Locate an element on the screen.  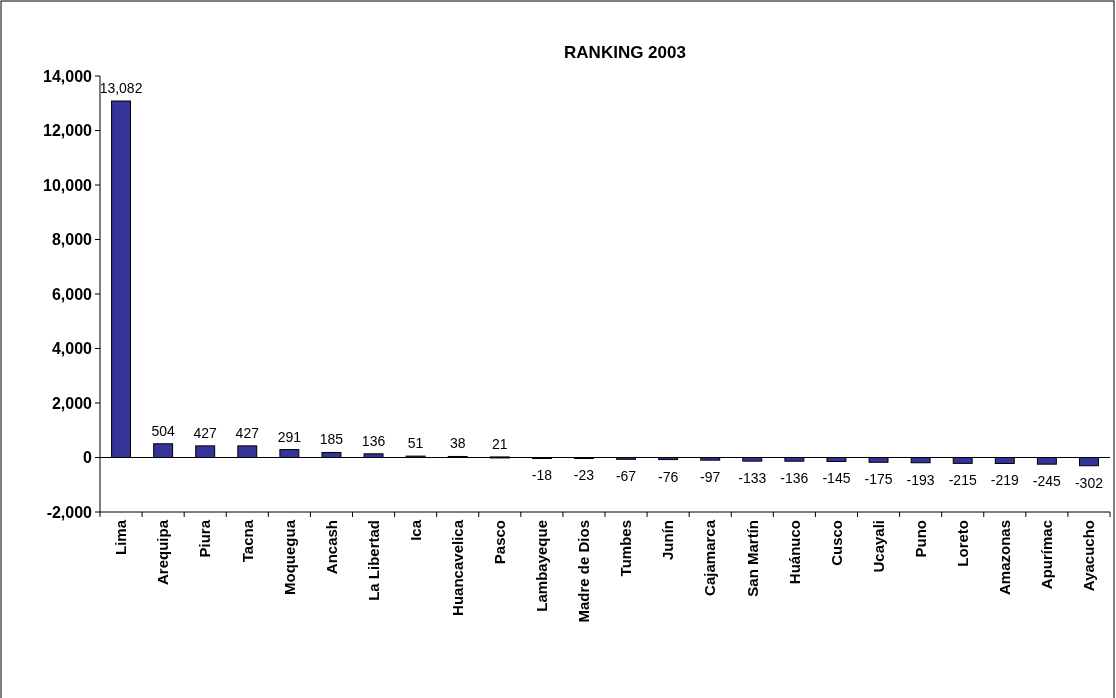
x-tick-label: Lima is located at coordinates (121, 537).